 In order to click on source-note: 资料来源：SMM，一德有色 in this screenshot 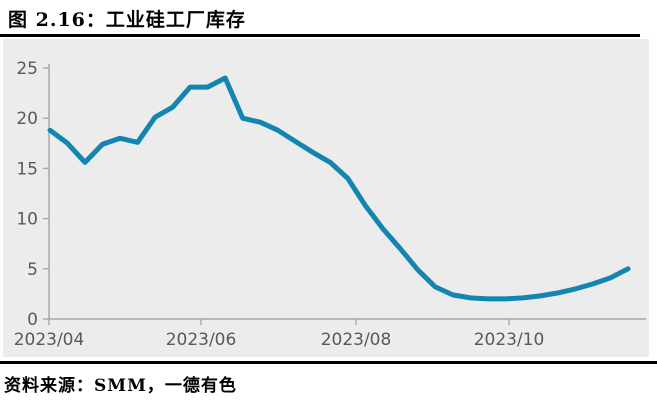, I will do `click(120, 386)`.